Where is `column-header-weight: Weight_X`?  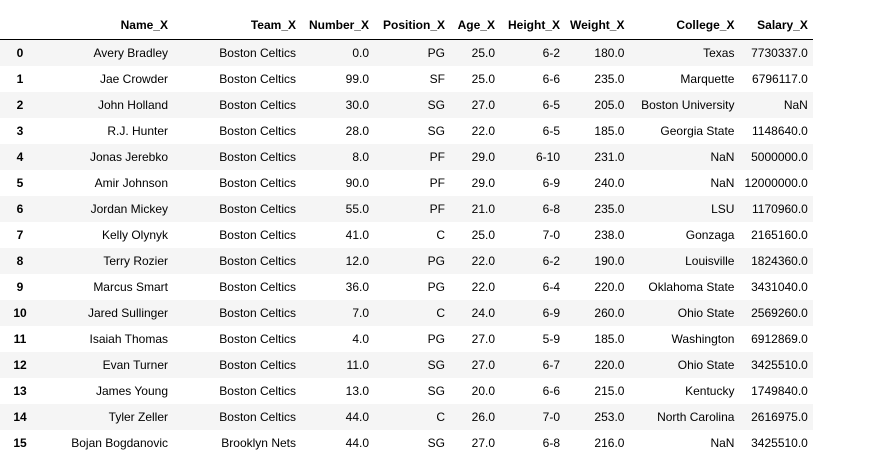
column-header-weight: Weight_X is located at coordinates (597, 25).